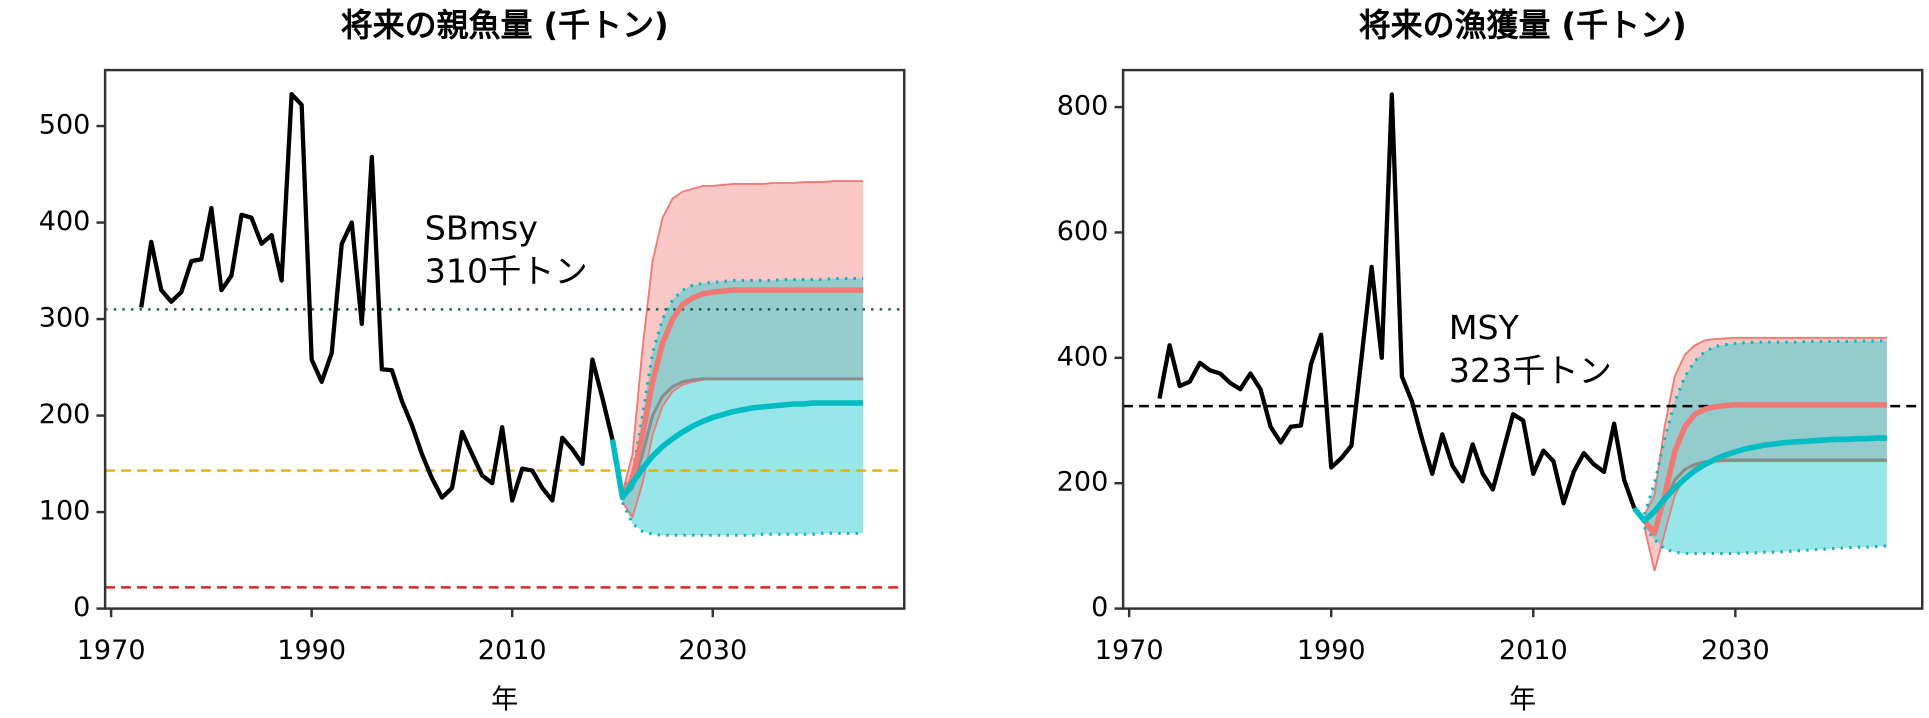 The image size is (1929, 718). Describe the element at coordinates (505, 25) in the screenshot. I see `chart-title: 将来の親魚量 (千トン)` at that location.